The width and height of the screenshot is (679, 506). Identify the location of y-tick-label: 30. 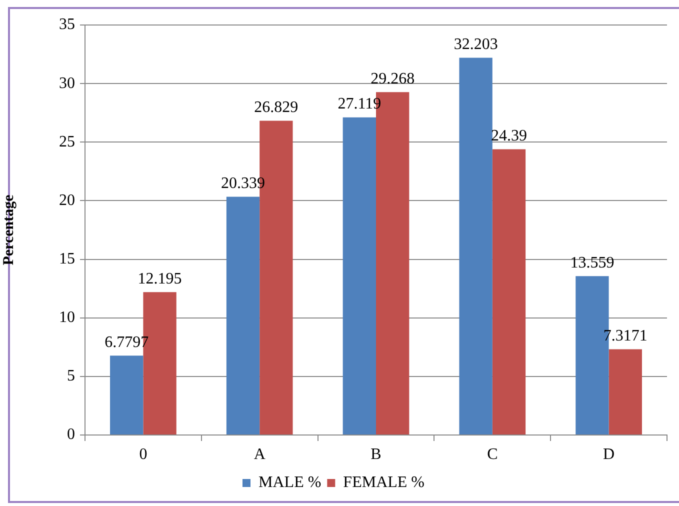
(67, 83).